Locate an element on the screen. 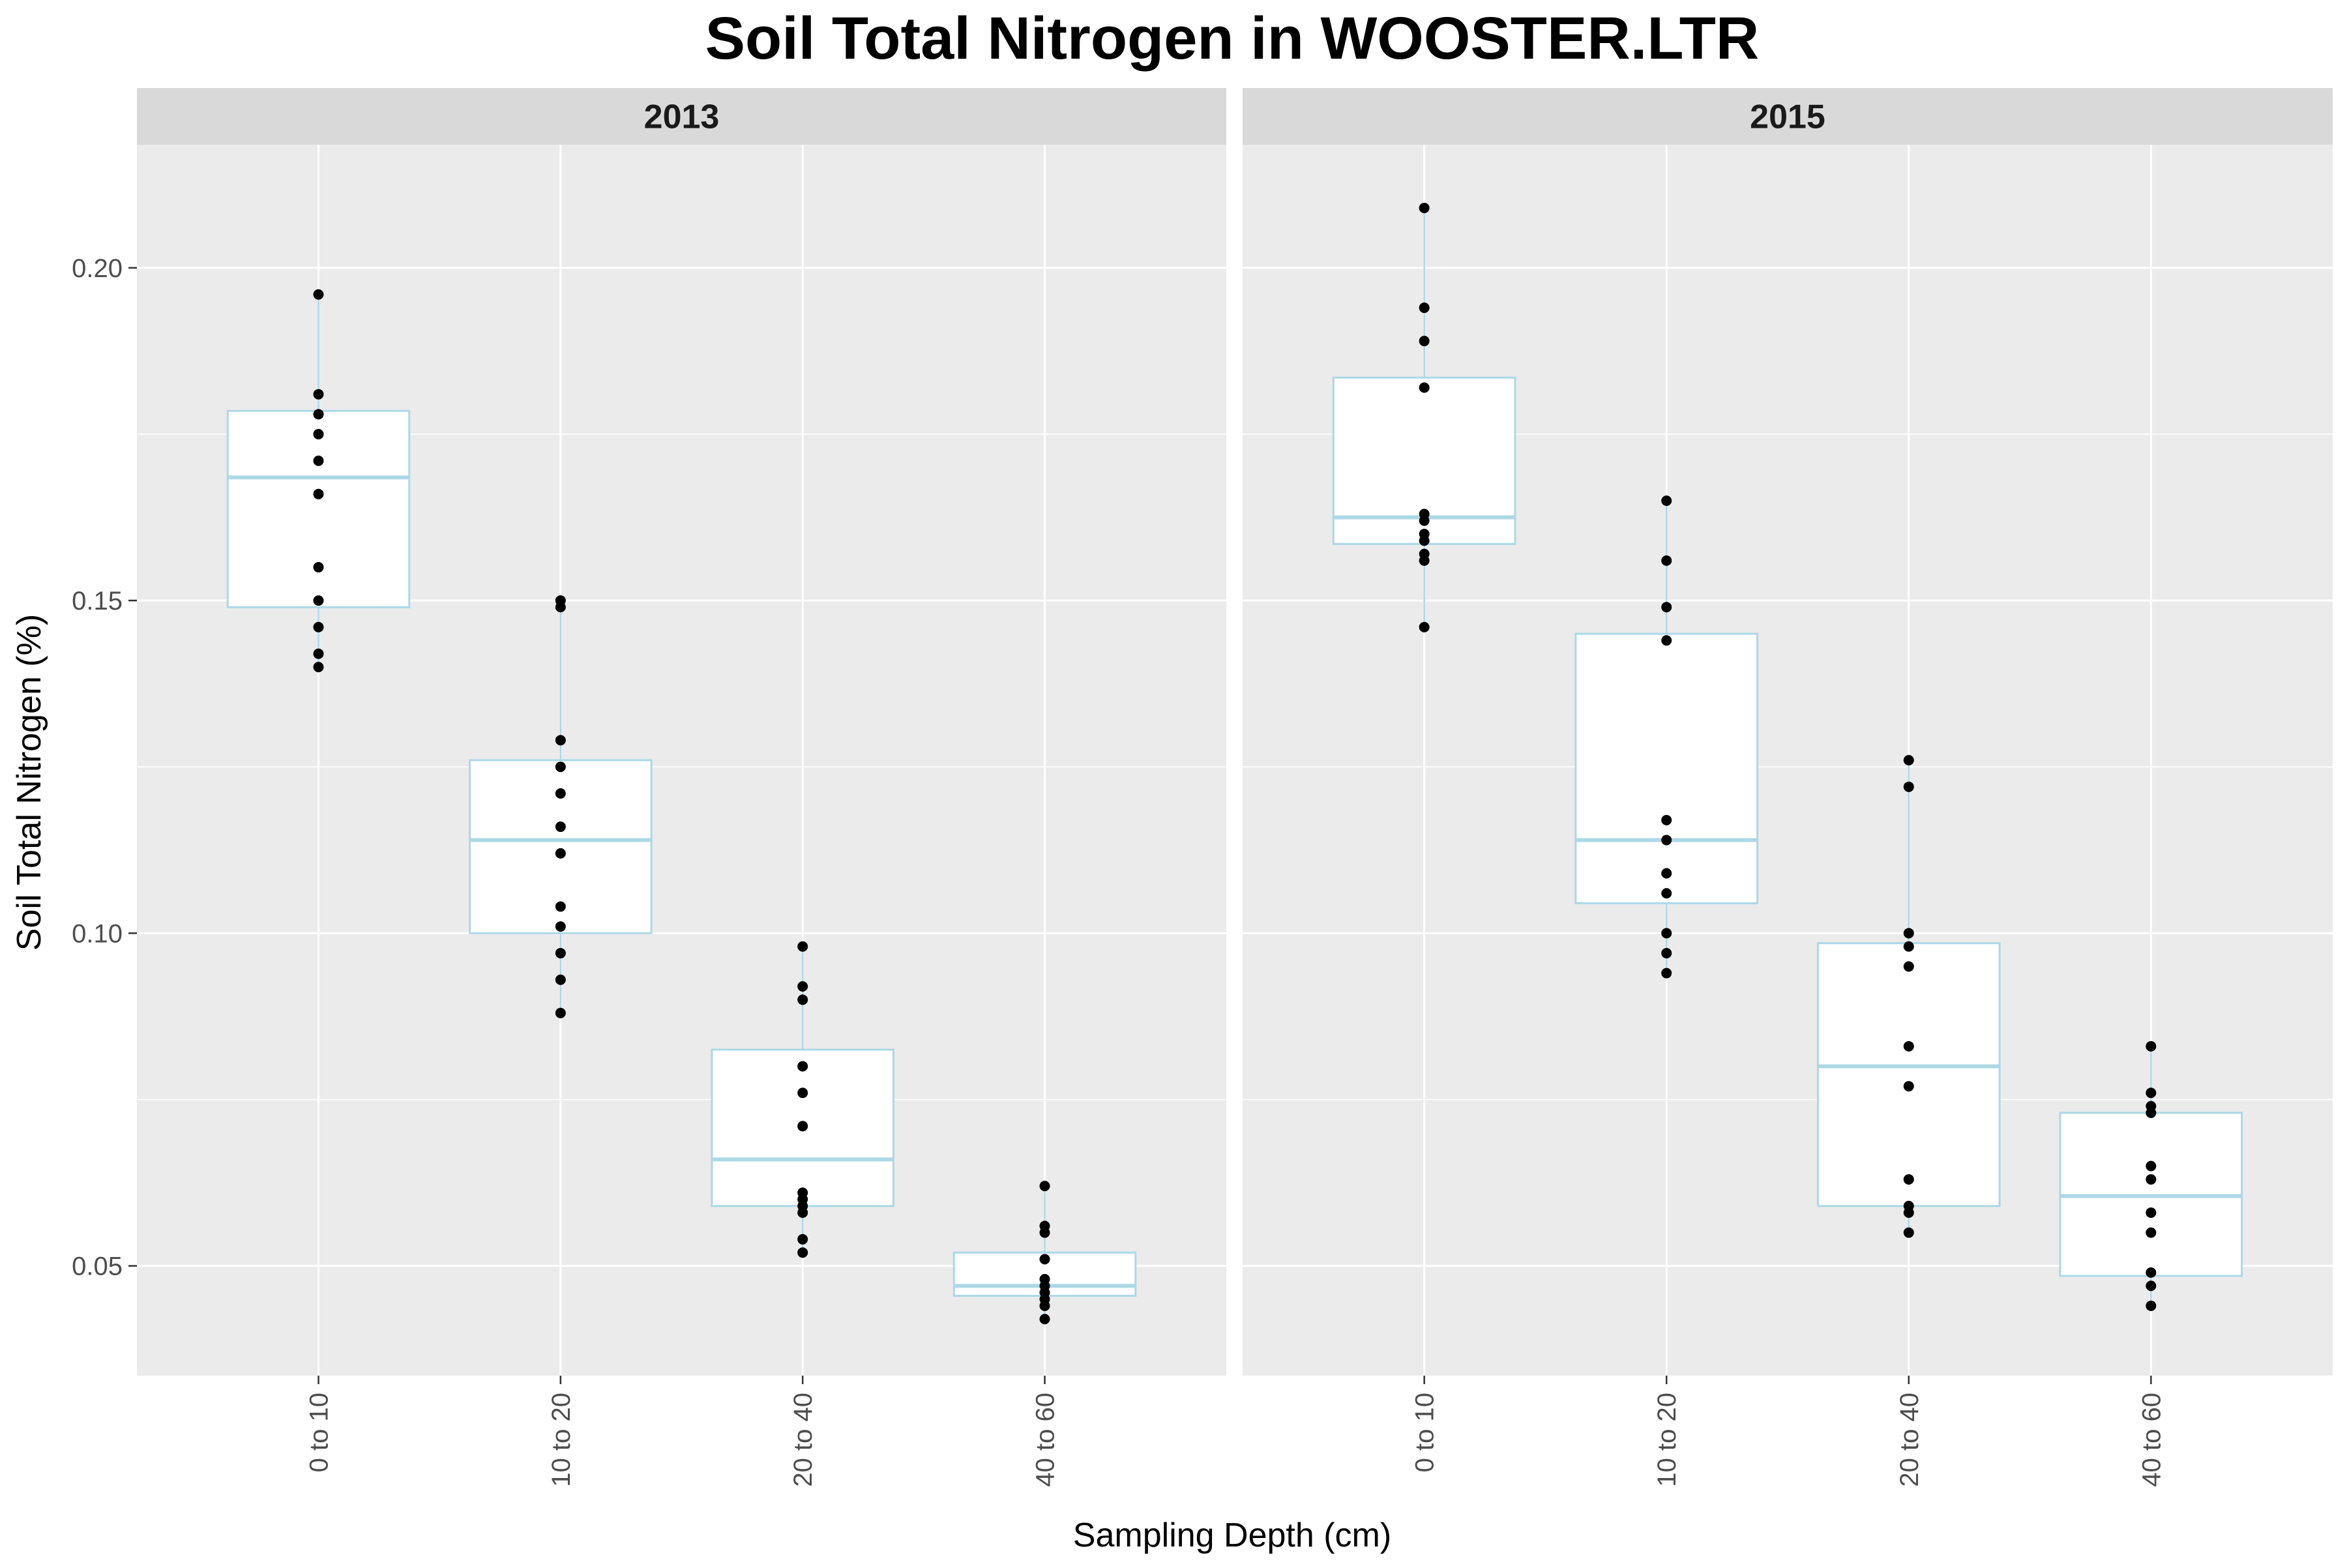 This screenshot has height=1568, width=2347. y-tick-label: 0.20 is located at coordinates (97, 269).